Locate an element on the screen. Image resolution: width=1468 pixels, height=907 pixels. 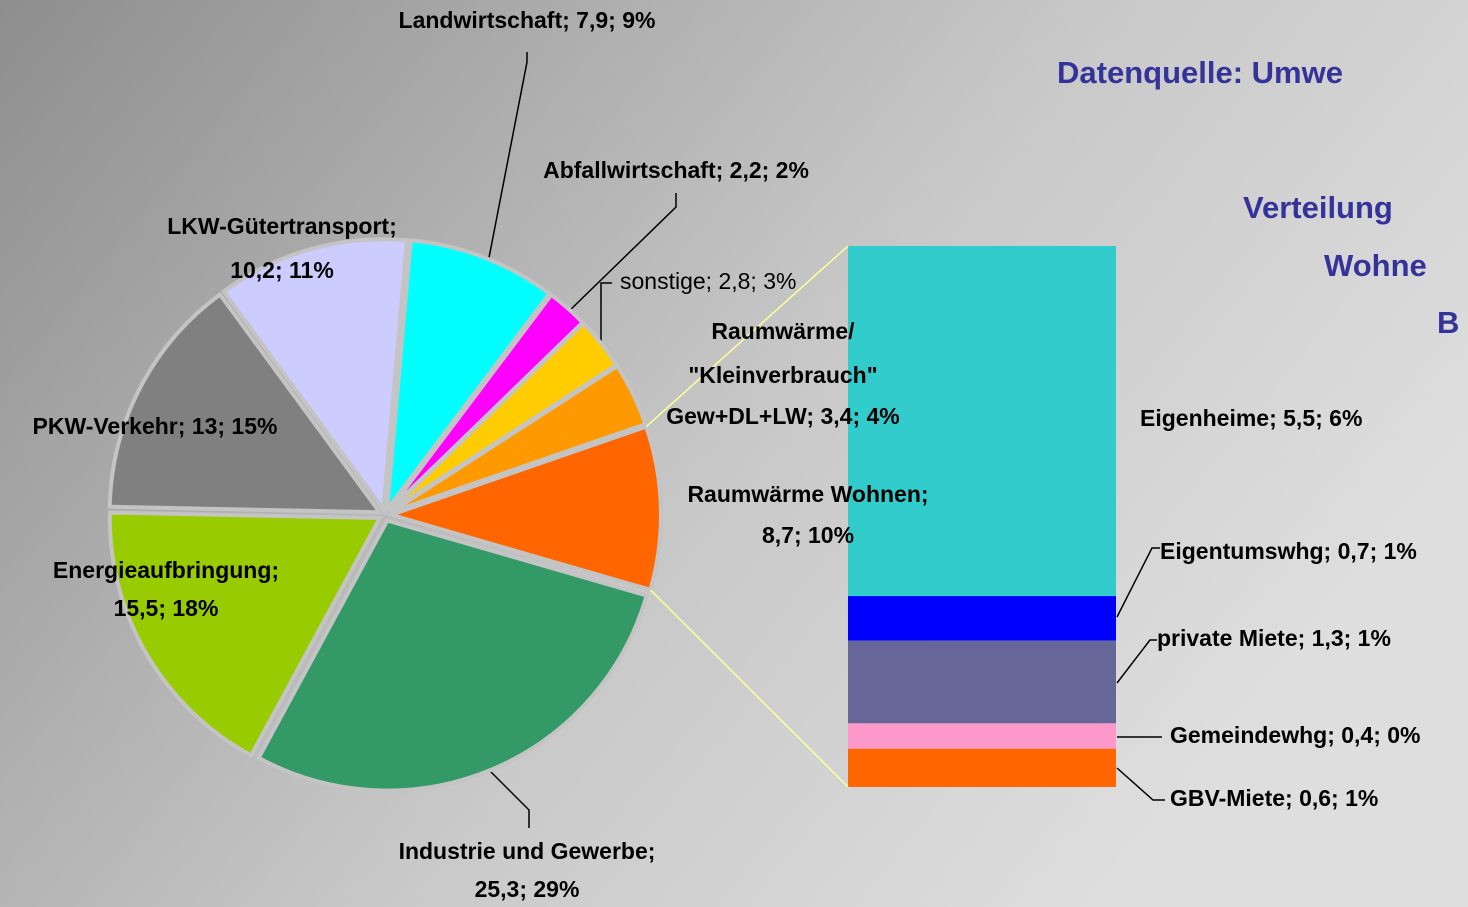
title: Verteilung is located at coordinates (1318, 207).